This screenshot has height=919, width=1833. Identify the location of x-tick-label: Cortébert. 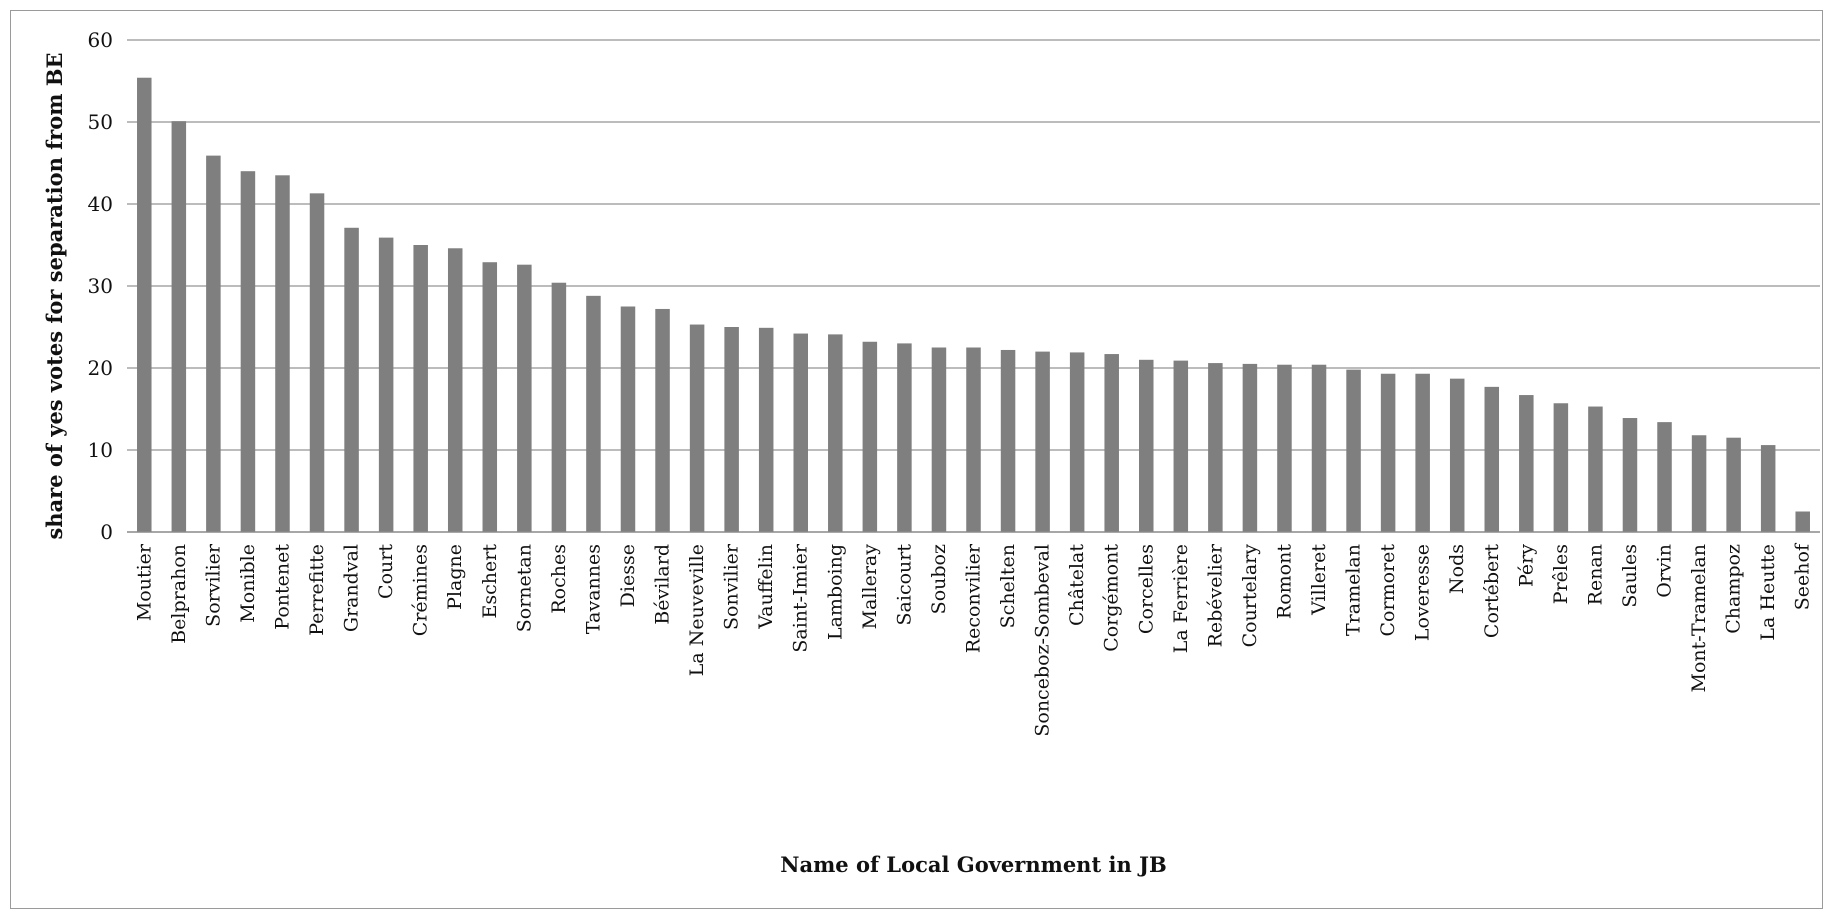
(1492, 591).